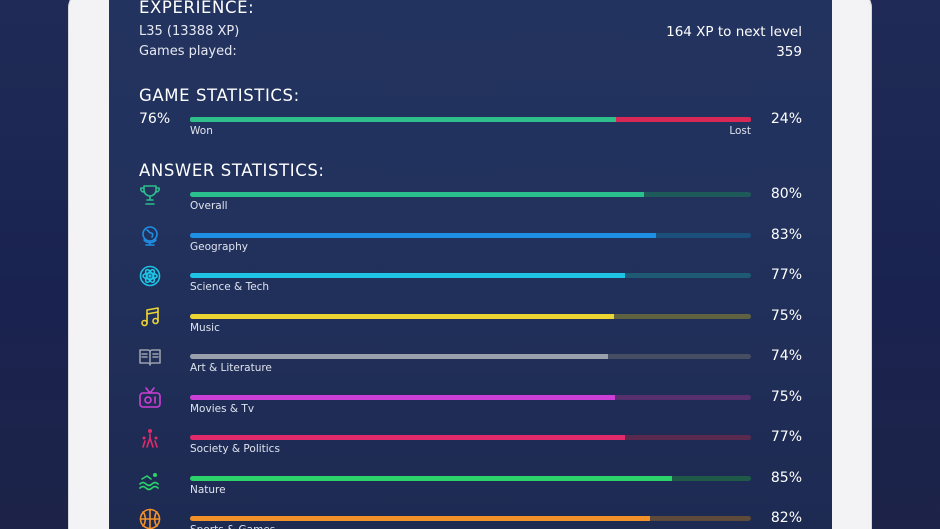  Describe the element at coordinates (232, 526) in the screenshot. I see `category-label: Sports & Games` at that location.